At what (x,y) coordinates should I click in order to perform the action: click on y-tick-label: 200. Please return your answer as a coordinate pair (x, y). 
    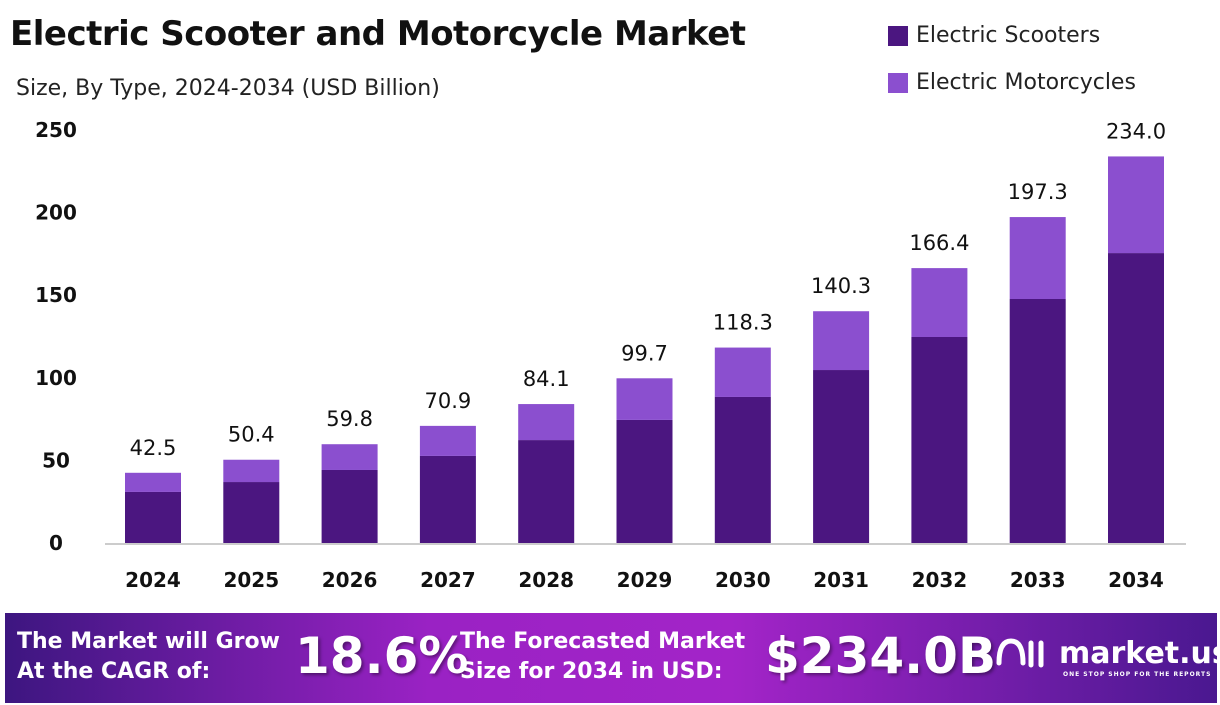
    Looking at the image, I should click on (56, 213).